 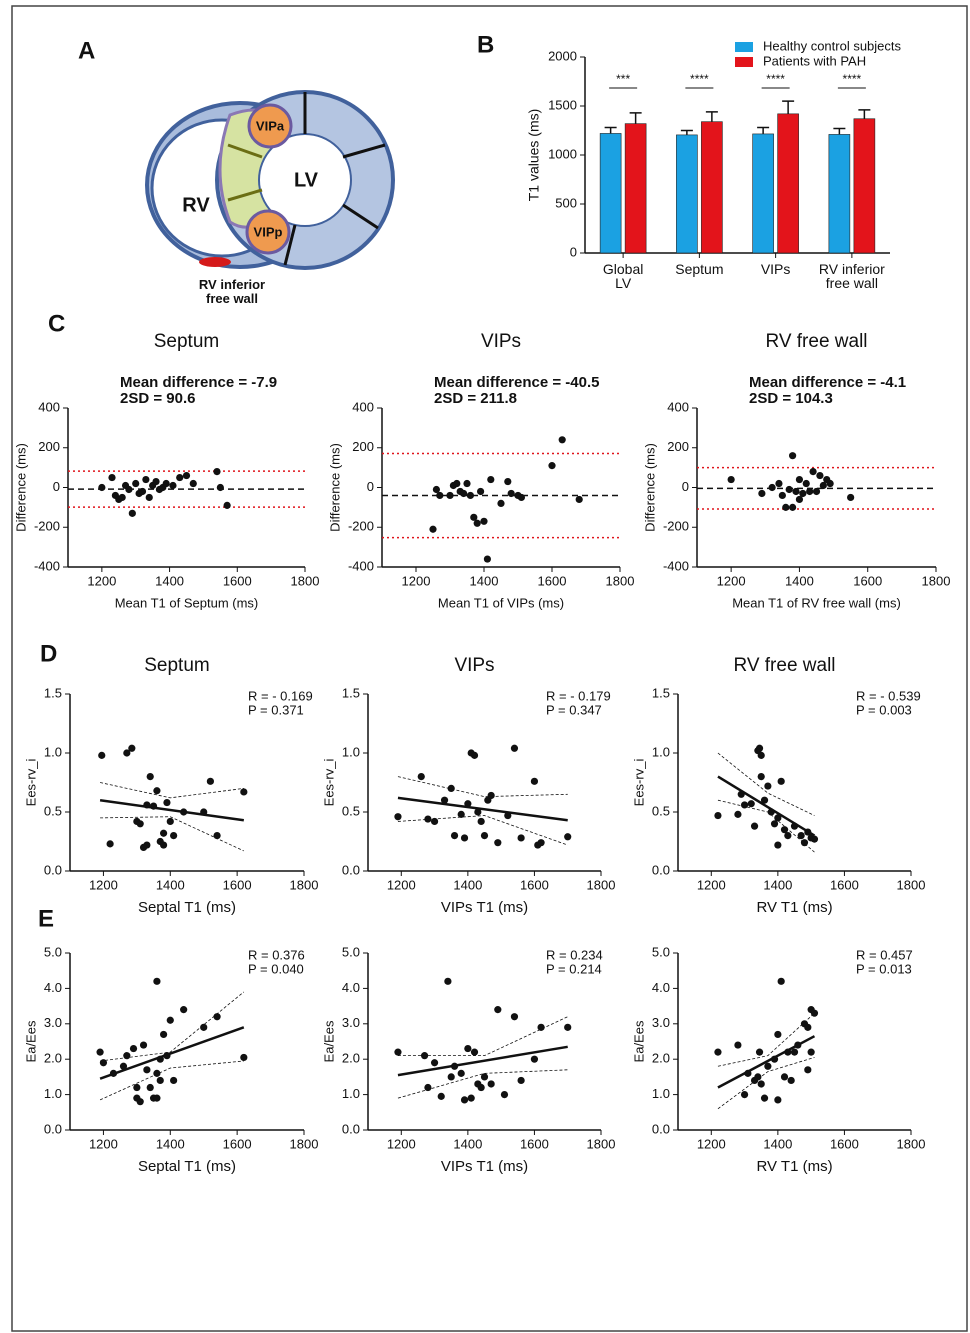 What do you see at coordinates (562, 55) in the screenshot?
I see `y-tick-label: 2000` at bounding box center [562, 55].